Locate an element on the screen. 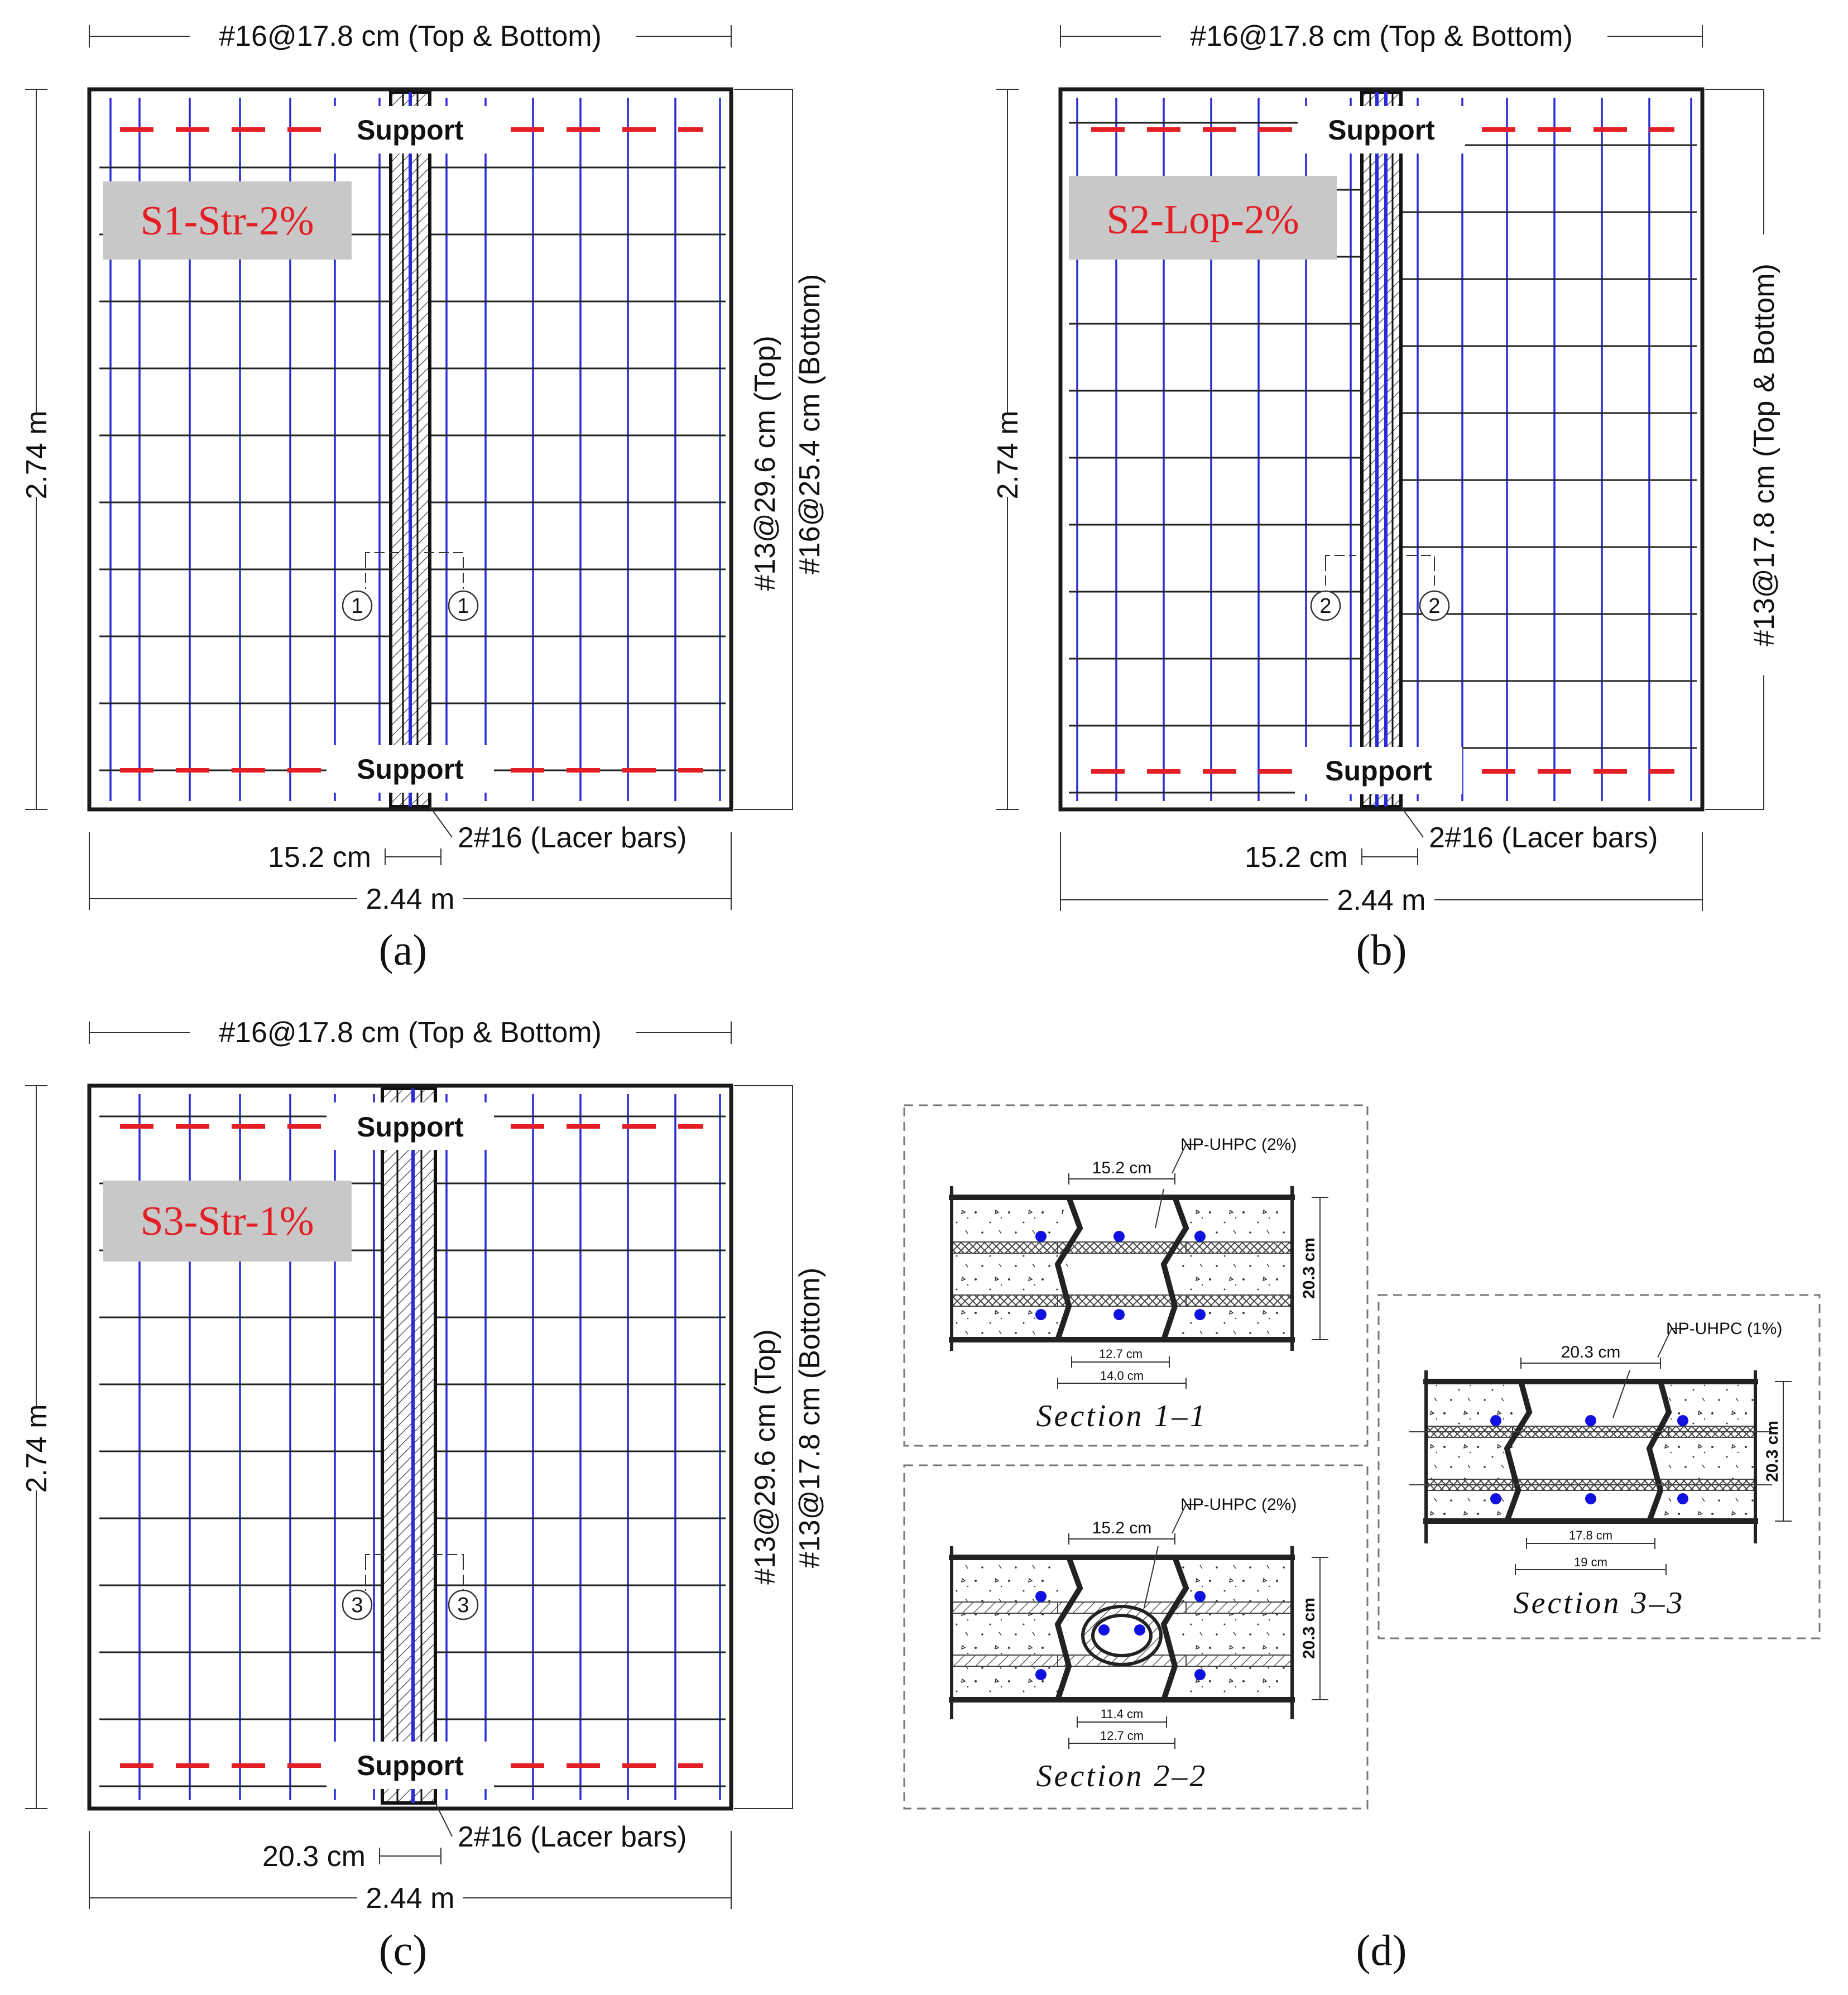  section-1-outer: 14.0 cm is located at coordinates (1122, 1376).